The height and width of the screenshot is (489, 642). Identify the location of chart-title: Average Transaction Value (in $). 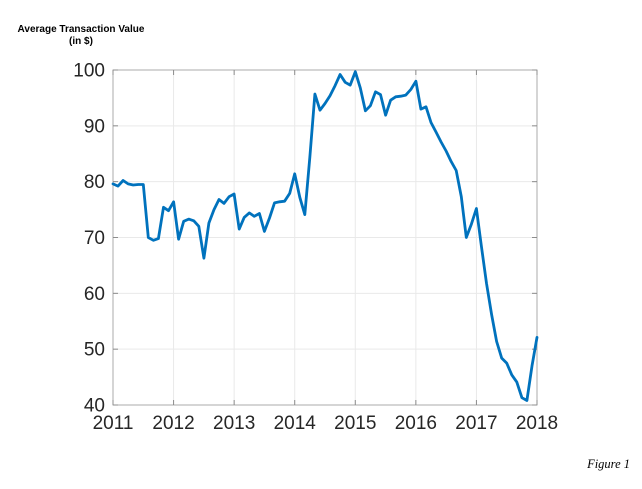
(81, 35).